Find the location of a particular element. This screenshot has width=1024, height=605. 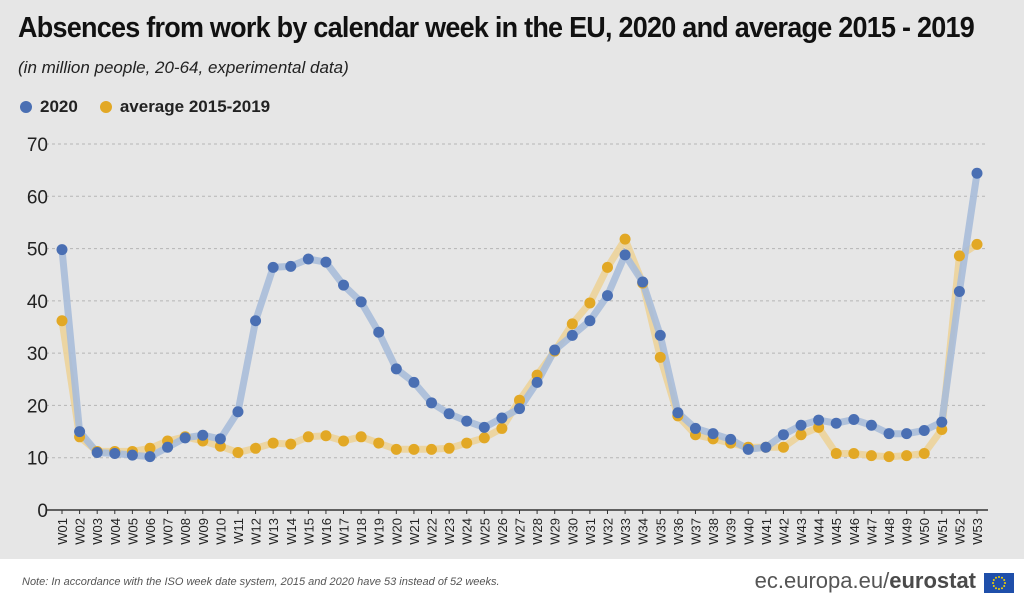

point-2020-W05 is located at coordinates (132, 455).